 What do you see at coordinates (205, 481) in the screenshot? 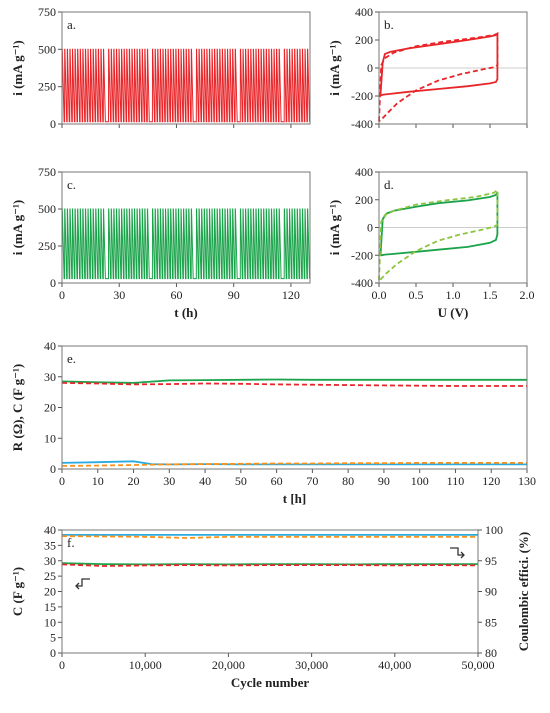
I see `x-tick-label: 40` at bounding box center [205, 481].